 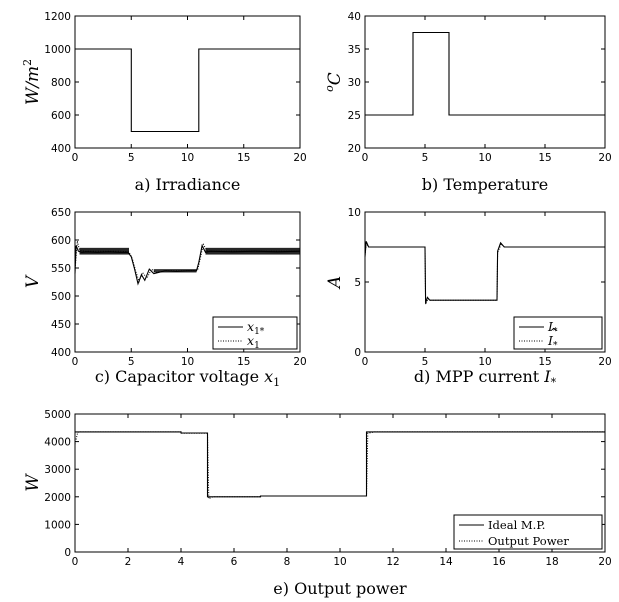 I want to click on y-tick-label: 5, so click(x=357, y=283).